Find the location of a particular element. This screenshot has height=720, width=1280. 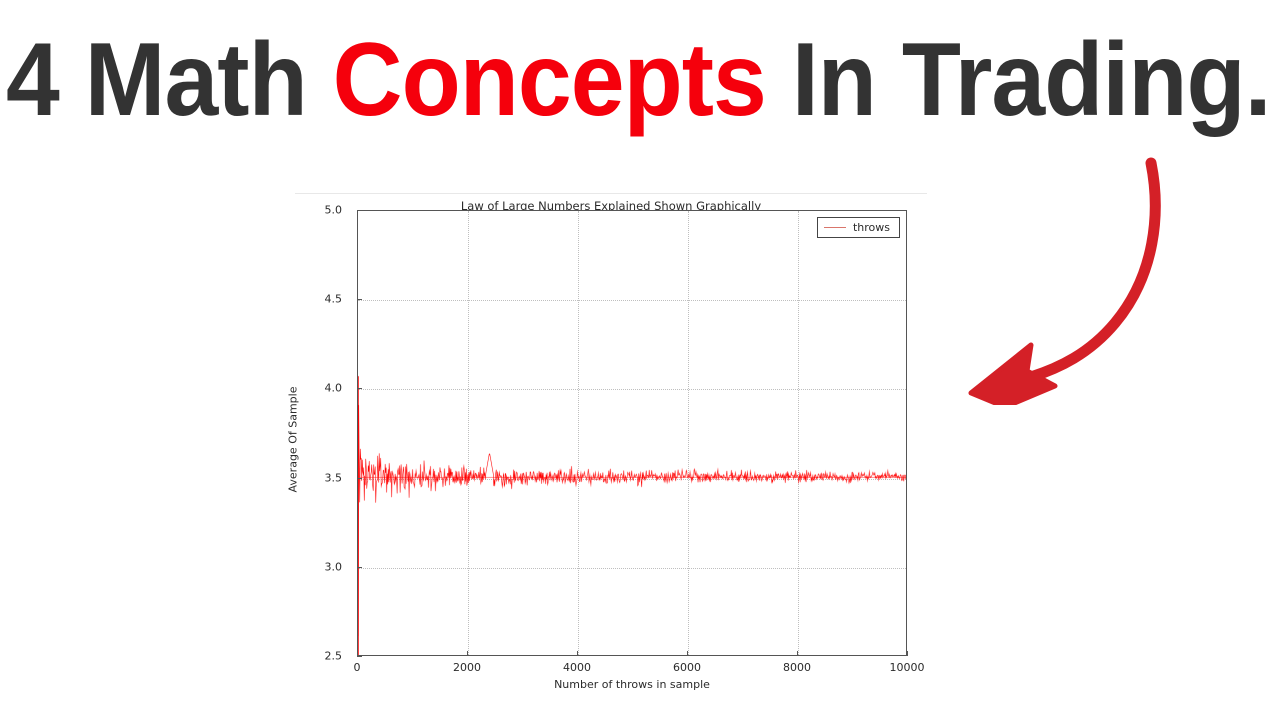

title-segment-3: In Trading. is located at coordinates (1018, 80).